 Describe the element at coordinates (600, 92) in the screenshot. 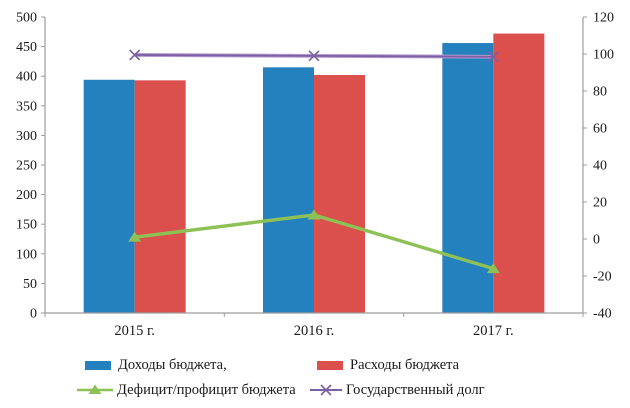

I see `right-axis-tick-label: 80` at that location.